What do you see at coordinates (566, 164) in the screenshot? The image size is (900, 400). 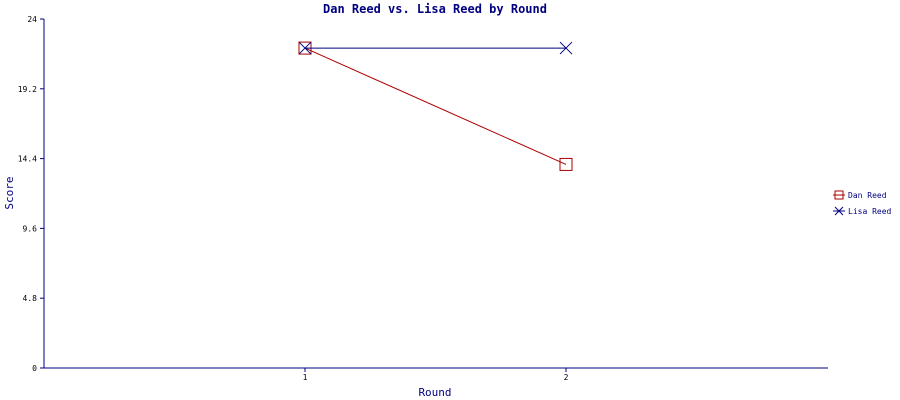 I see `data-point-dan-reed` at bounding box center [566, 164].